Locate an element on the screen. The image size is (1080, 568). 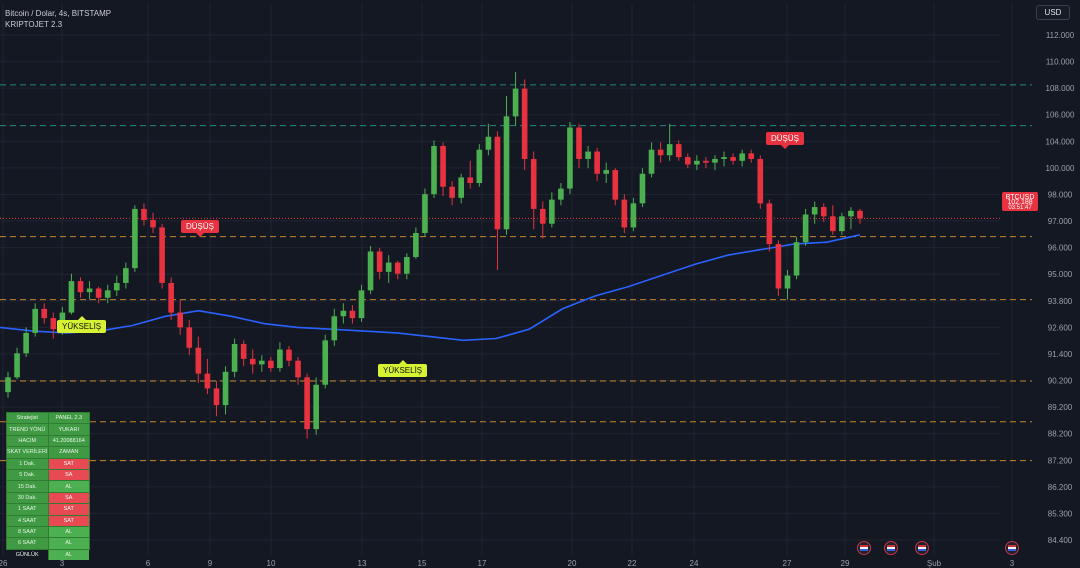
info-panel-row: TREND YÖNÜ YUKARI is located at coordinates (48, 430).